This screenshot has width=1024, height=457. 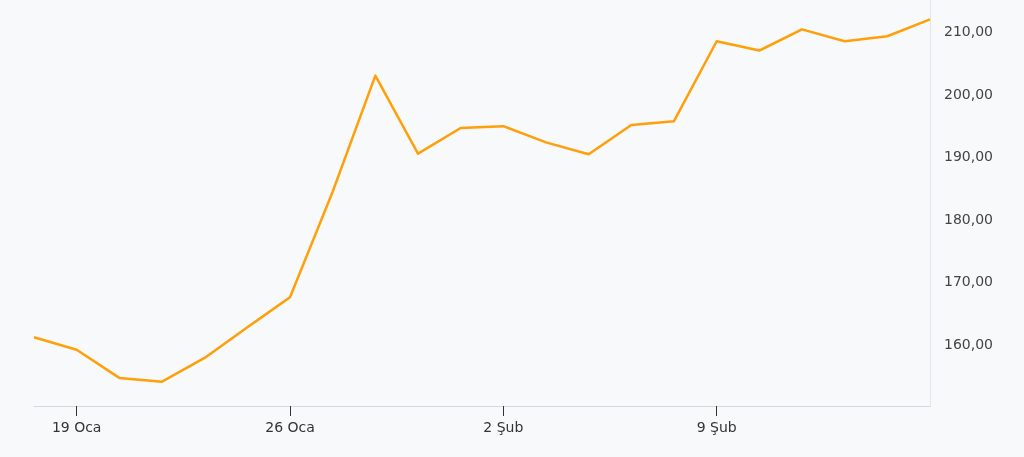 What do you see at coordinates (503, 427) in the screenshot?
I see `x-tick-label: 2 Şub` at bounding box center [503, 427].